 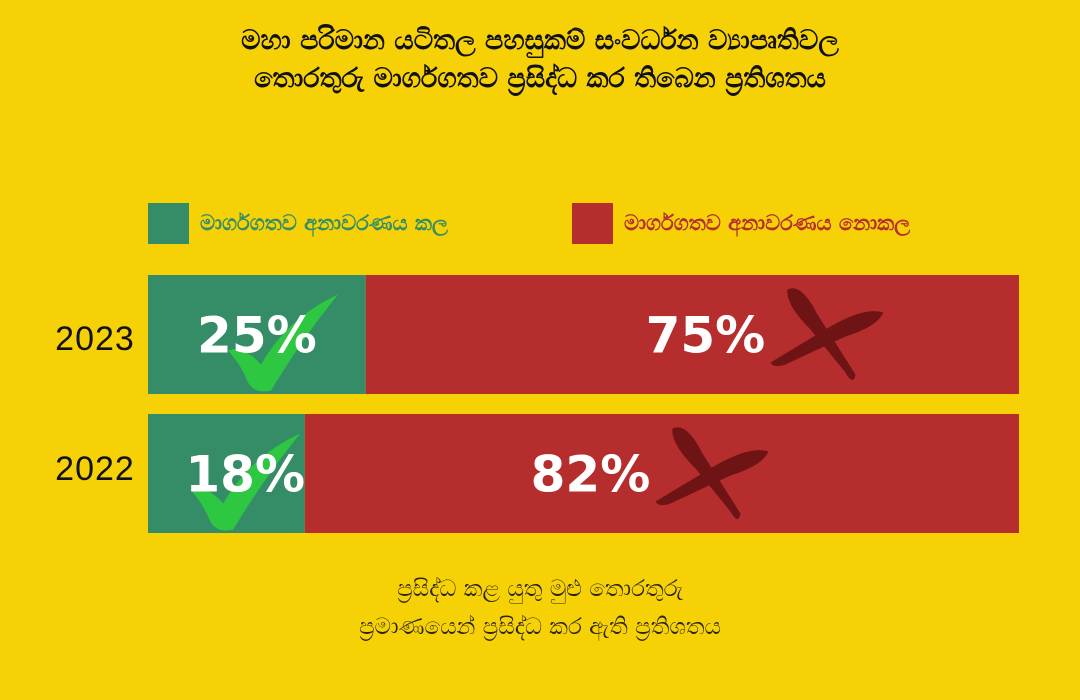 What do you see at coordinates (95, 469) in the screenshot?
I see `category-label-2022: 2022` at bounding box center [95, 469].